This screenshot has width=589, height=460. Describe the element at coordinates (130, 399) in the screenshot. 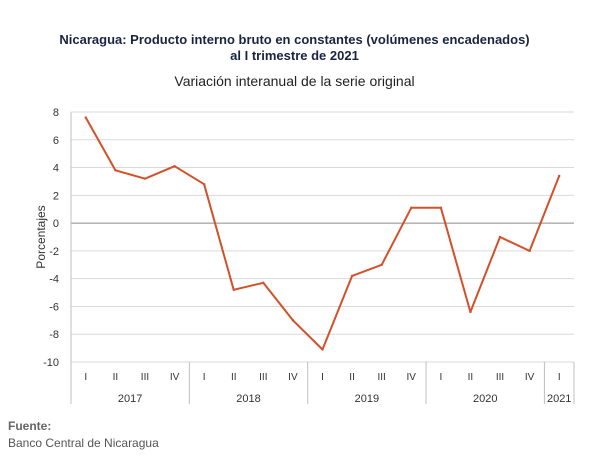

I see `year-label: 2017` at that location.